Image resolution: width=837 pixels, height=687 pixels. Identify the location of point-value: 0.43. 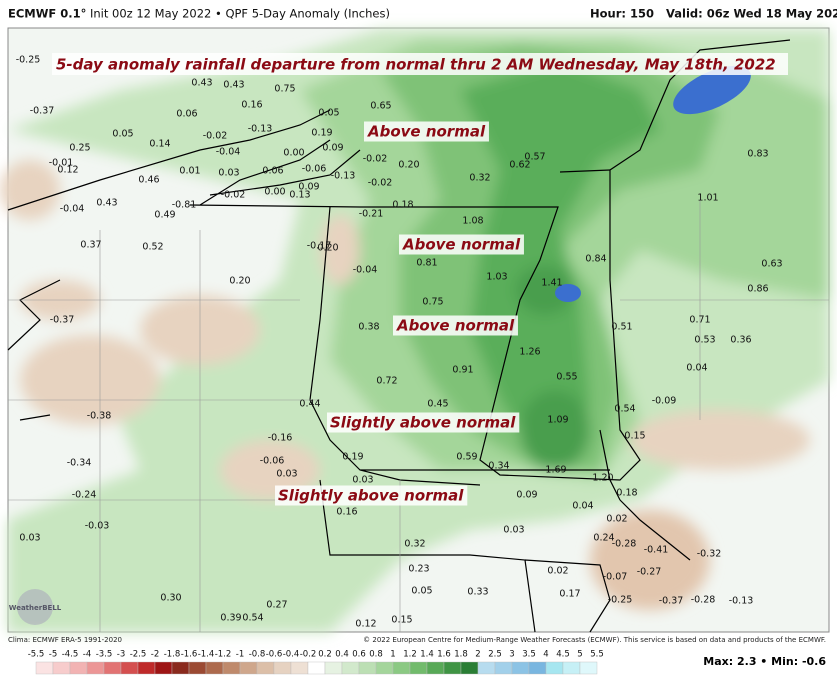
(201, 83).